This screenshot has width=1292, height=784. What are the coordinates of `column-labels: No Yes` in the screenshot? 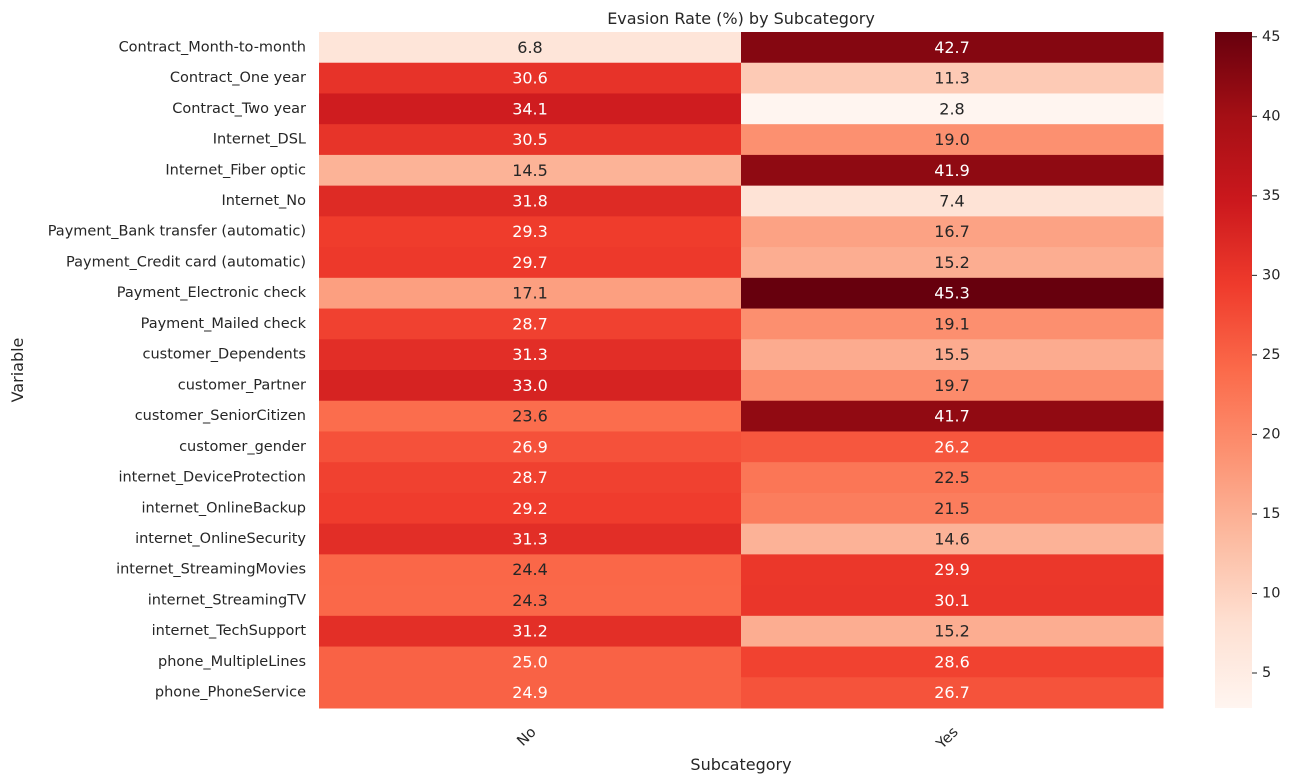 It's located at (737, 738).